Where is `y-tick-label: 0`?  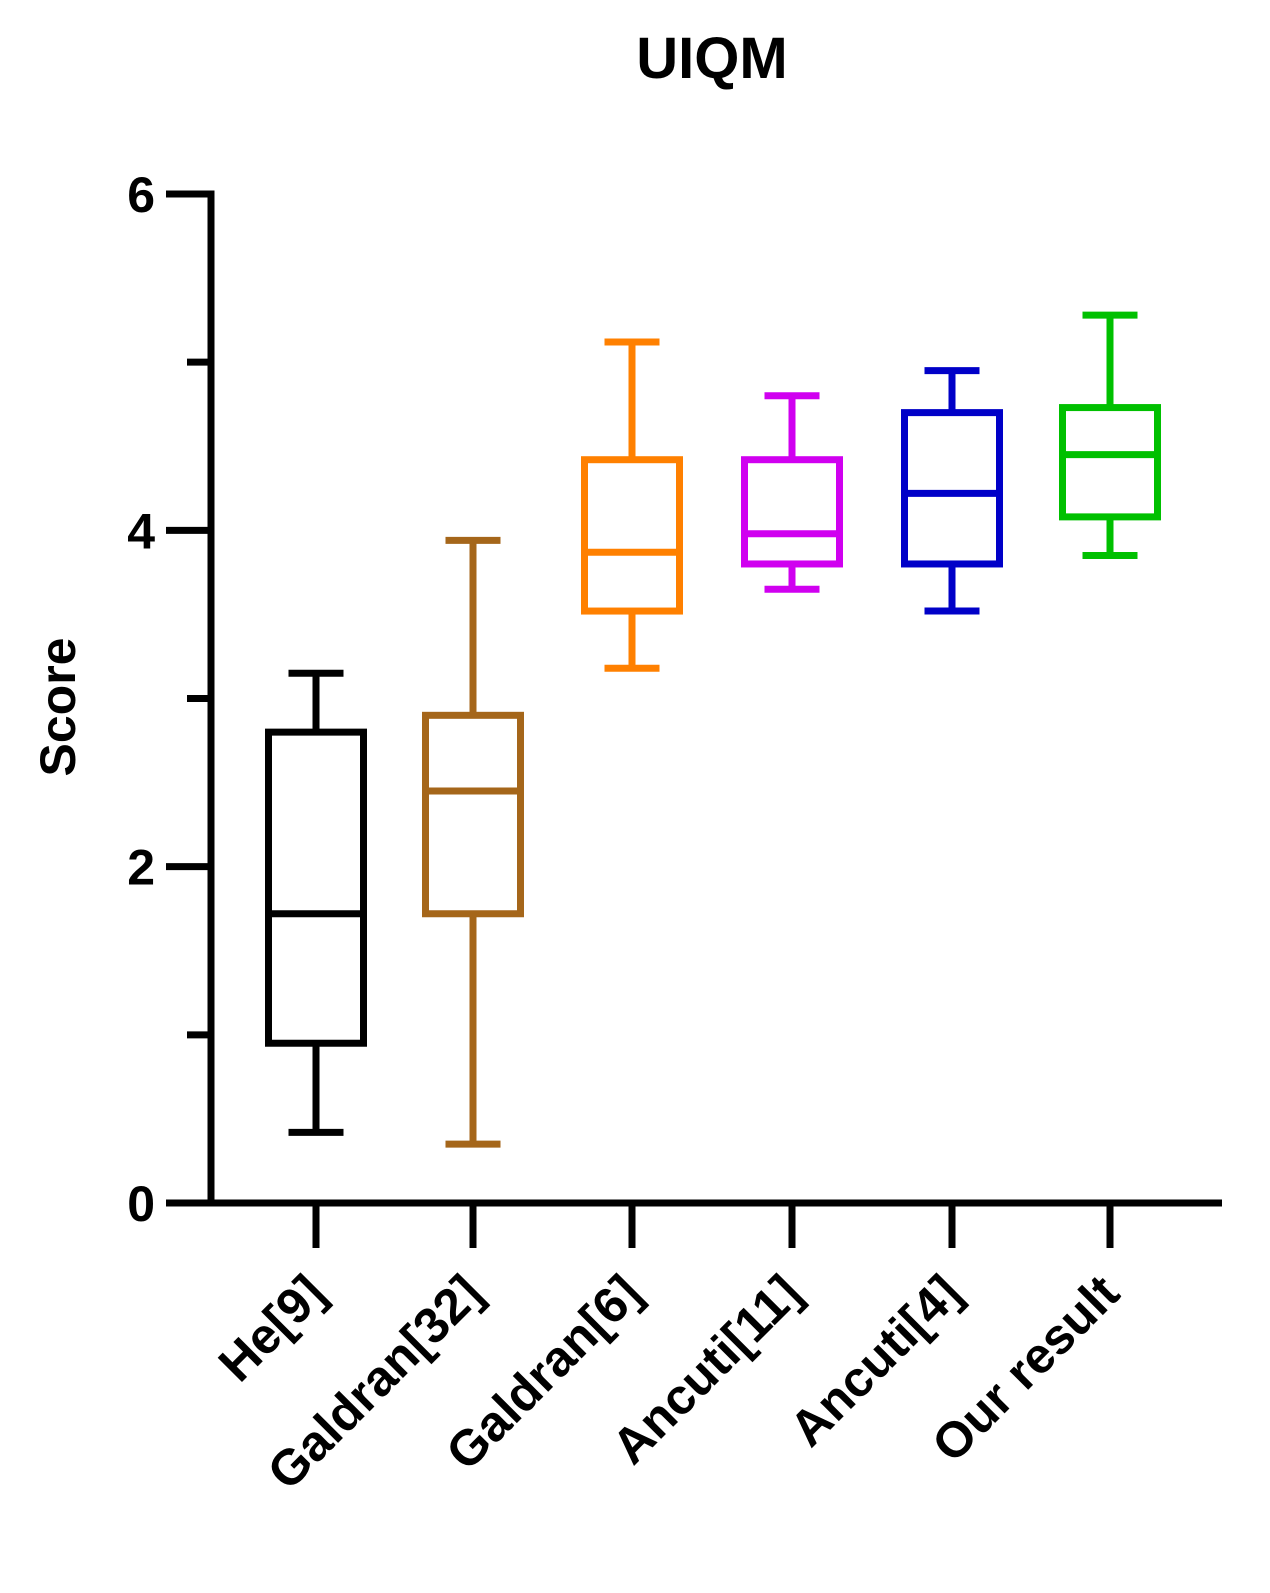
y-tick-label: 0 is located at coordinates (141, 1204).